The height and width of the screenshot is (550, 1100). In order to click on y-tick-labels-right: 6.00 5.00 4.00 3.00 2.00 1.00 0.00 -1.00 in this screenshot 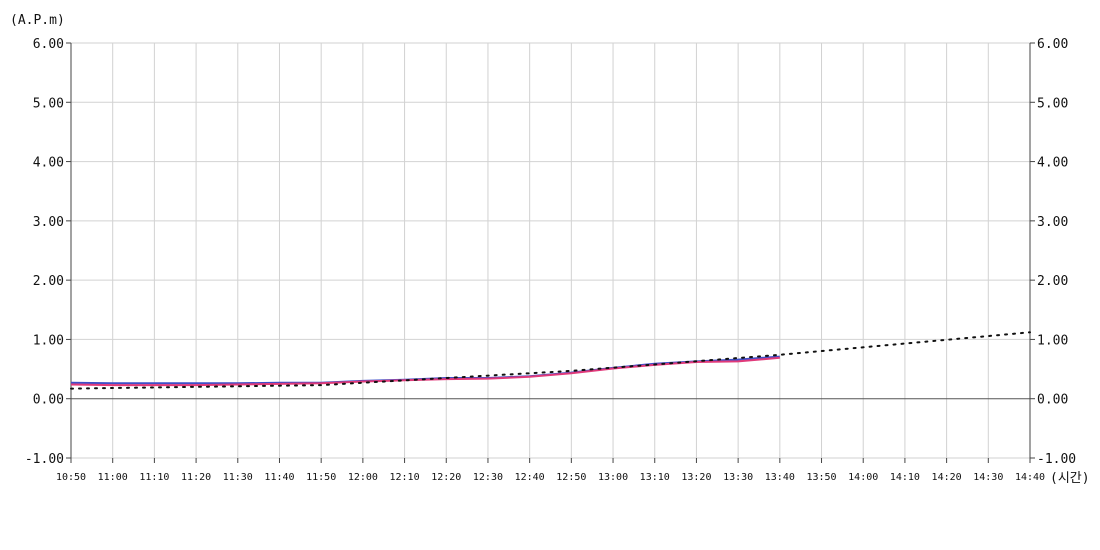, I will do `click(1056, 252)`.